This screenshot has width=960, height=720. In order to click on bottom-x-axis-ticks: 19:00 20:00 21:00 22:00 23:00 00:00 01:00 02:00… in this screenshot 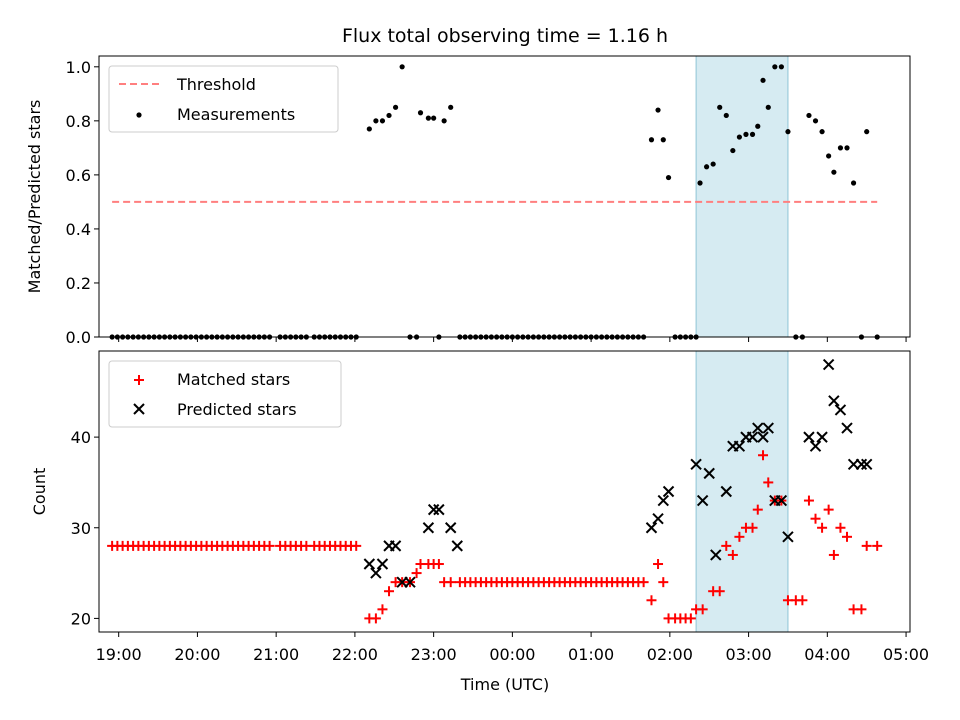, I will do `click(512, 648)`.